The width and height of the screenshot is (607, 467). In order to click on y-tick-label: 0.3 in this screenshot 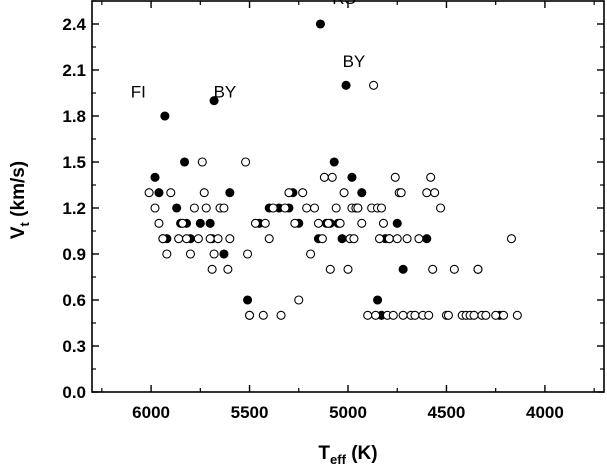, I will do `click(74, 346)`.